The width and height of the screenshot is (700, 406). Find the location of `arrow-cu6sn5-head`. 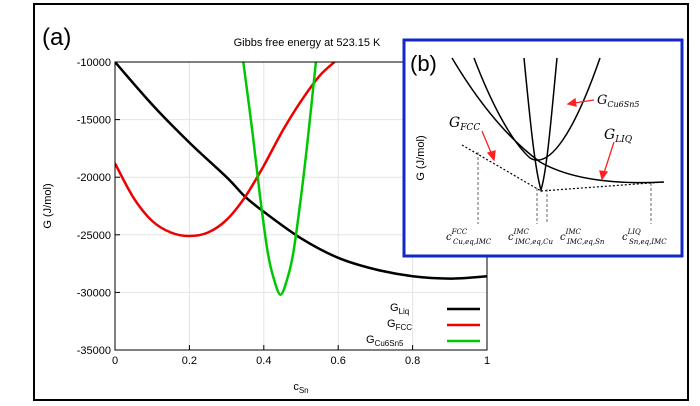

arrow-cu6sn5-head is located at coordinates (571, 102).